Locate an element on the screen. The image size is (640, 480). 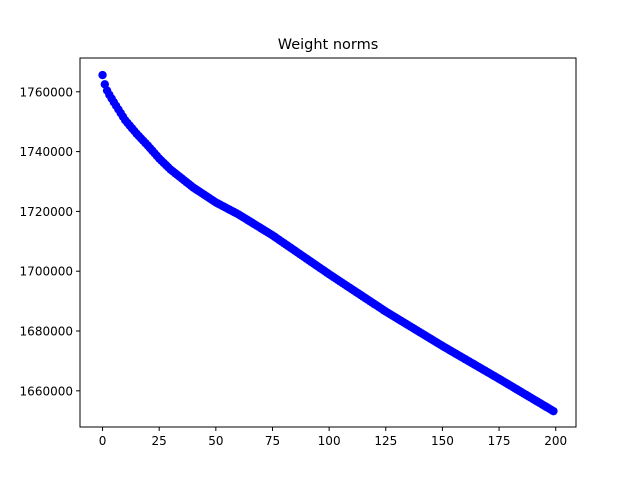
x-tick-label: 150 is located at coordinates (442, 441).